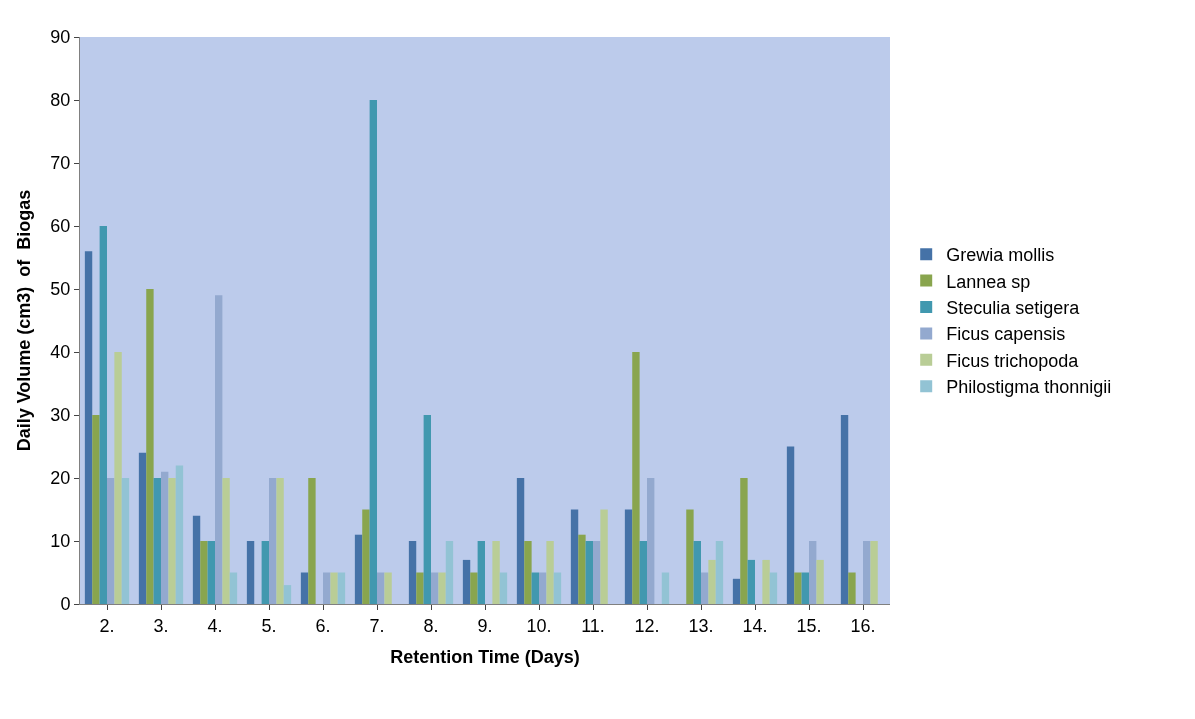  Describe the element at coordinates (1013, 360) in the screenshot. I see `legend-label: Ficus trichopoda` at that location.